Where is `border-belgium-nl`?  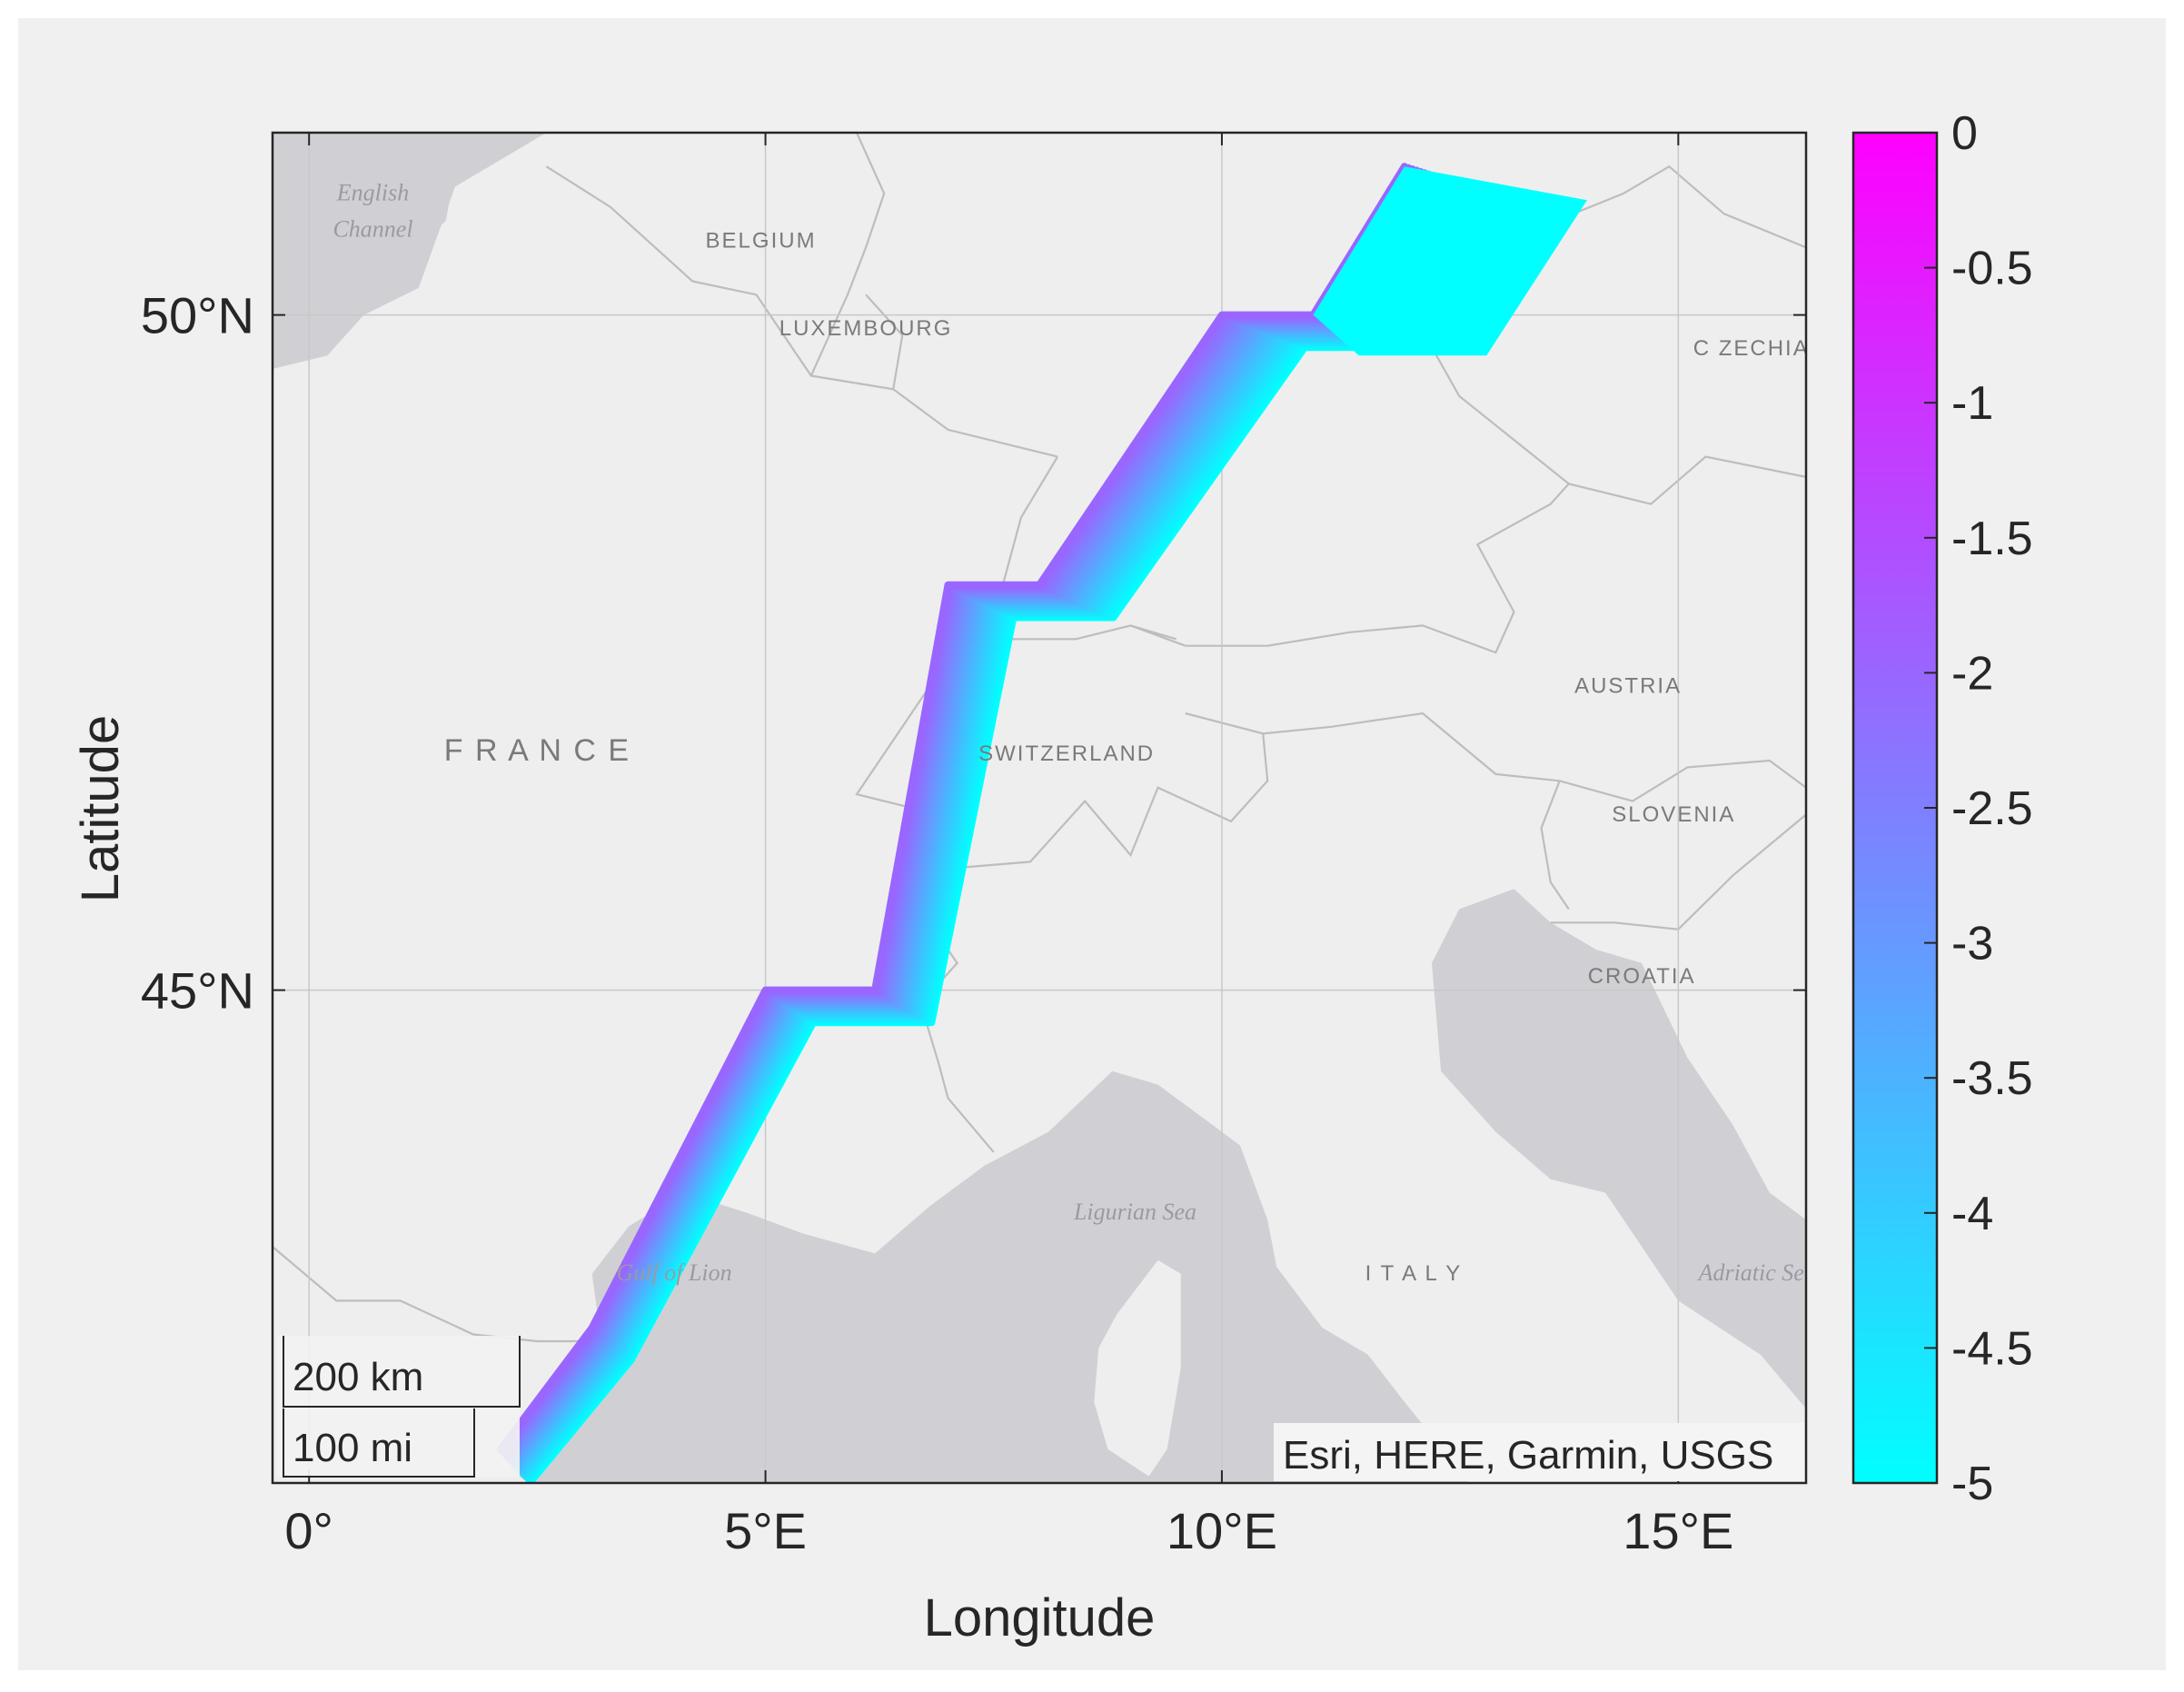 border-belgium-nl is located at coordinates (625, 133).